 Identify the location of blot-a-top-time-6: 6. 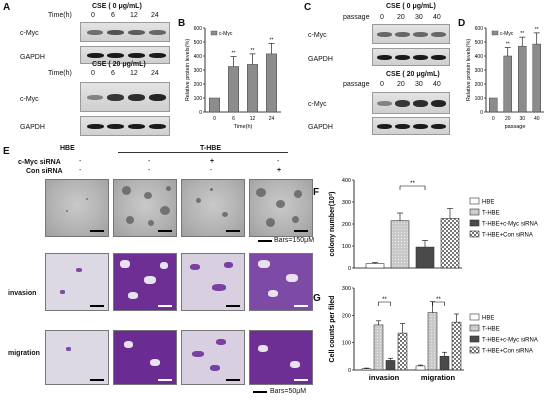
(113, 15).